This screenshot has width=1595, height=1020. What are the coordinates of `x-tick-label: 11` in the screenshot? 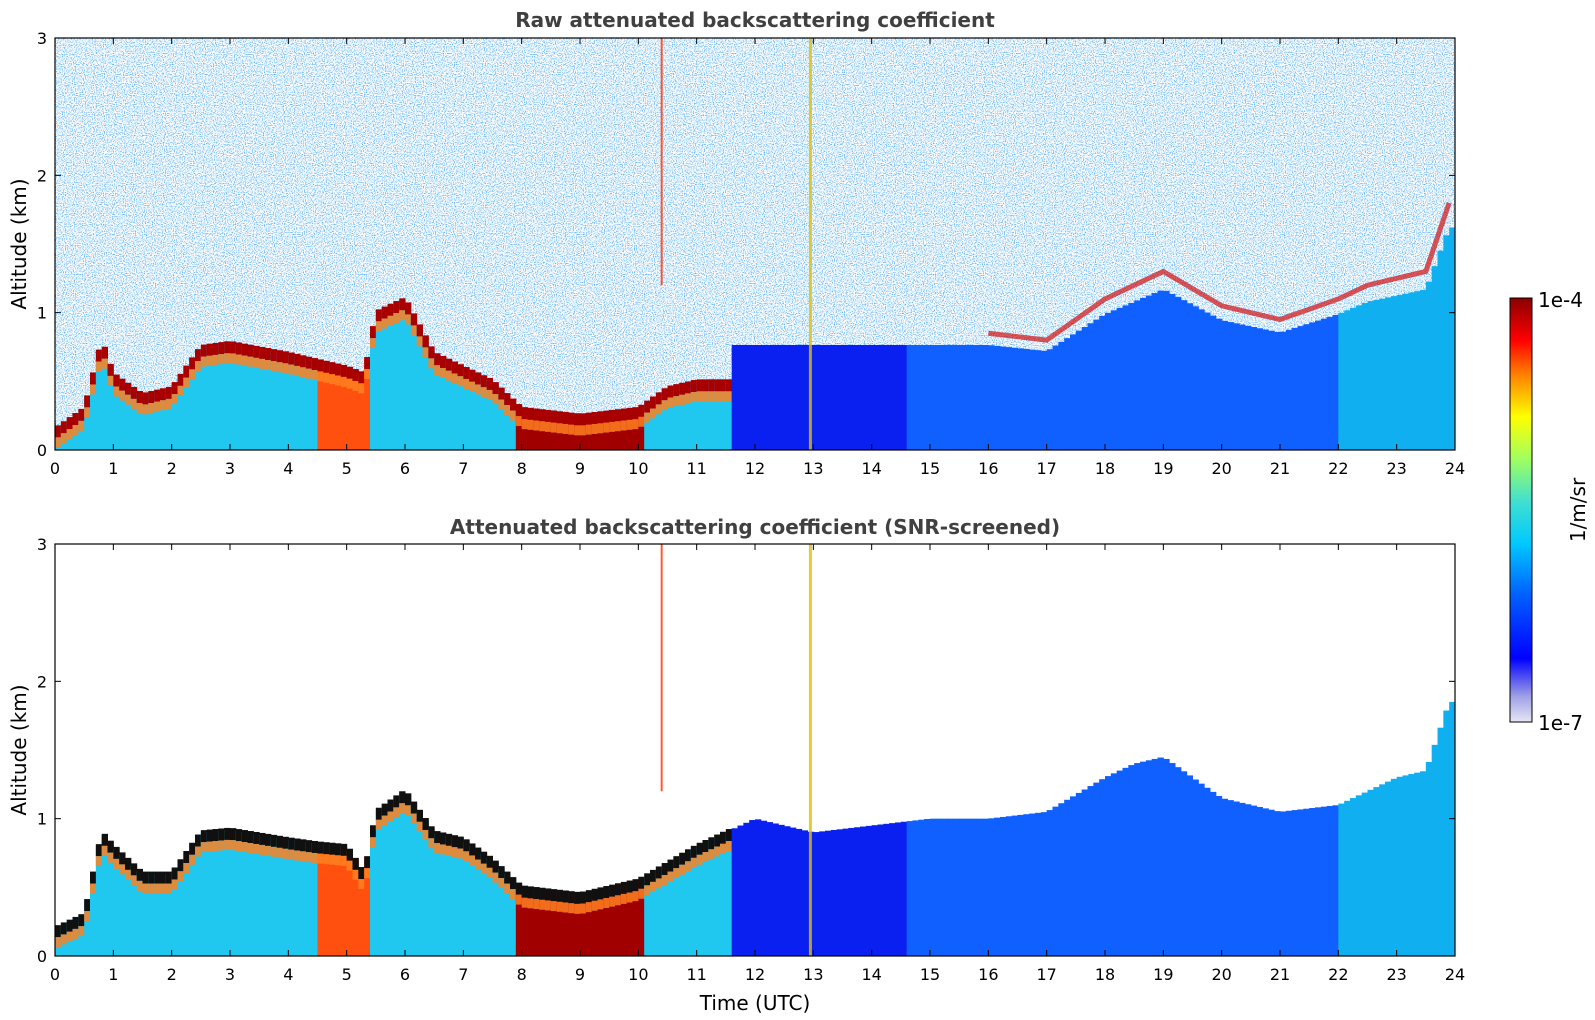 It's located at (696, 974).